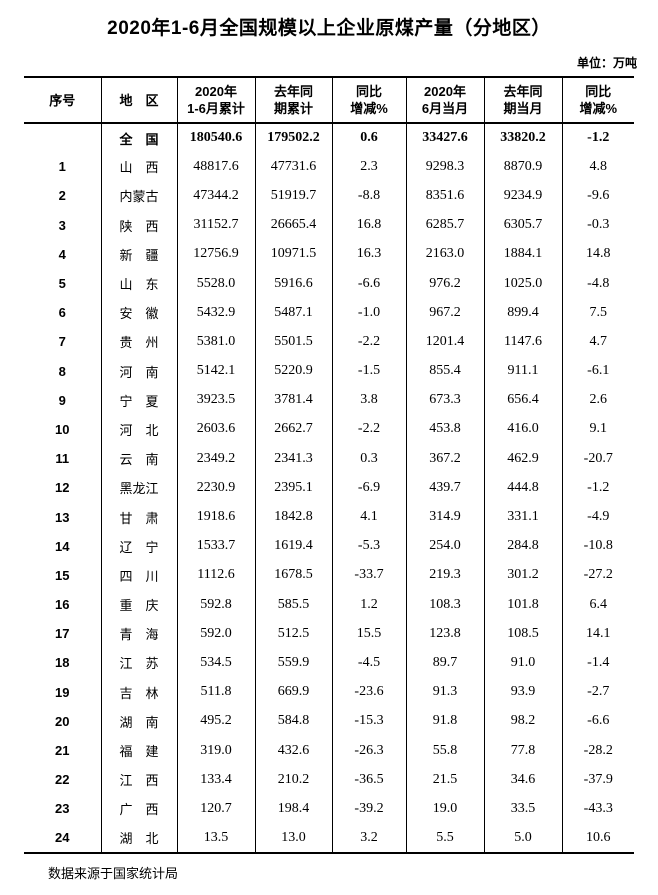 The height and width of the screenshot is (895, 658). Describe the element at coordinates (522, 575) in the screenshot. I see `cell-prev_jun: 301.2` at that location.